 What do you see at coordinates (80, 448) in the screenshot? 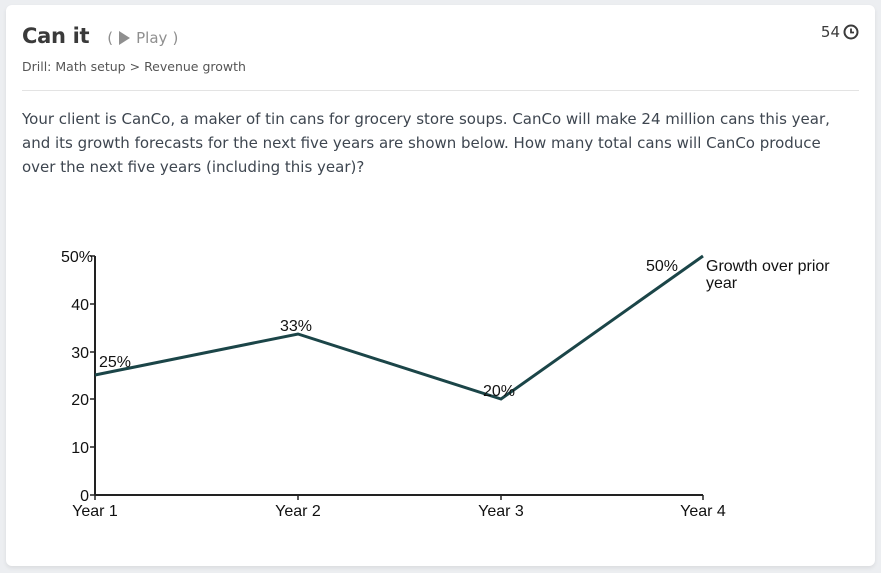
I see `svg-text: 10` at bounding box center [80, 448].